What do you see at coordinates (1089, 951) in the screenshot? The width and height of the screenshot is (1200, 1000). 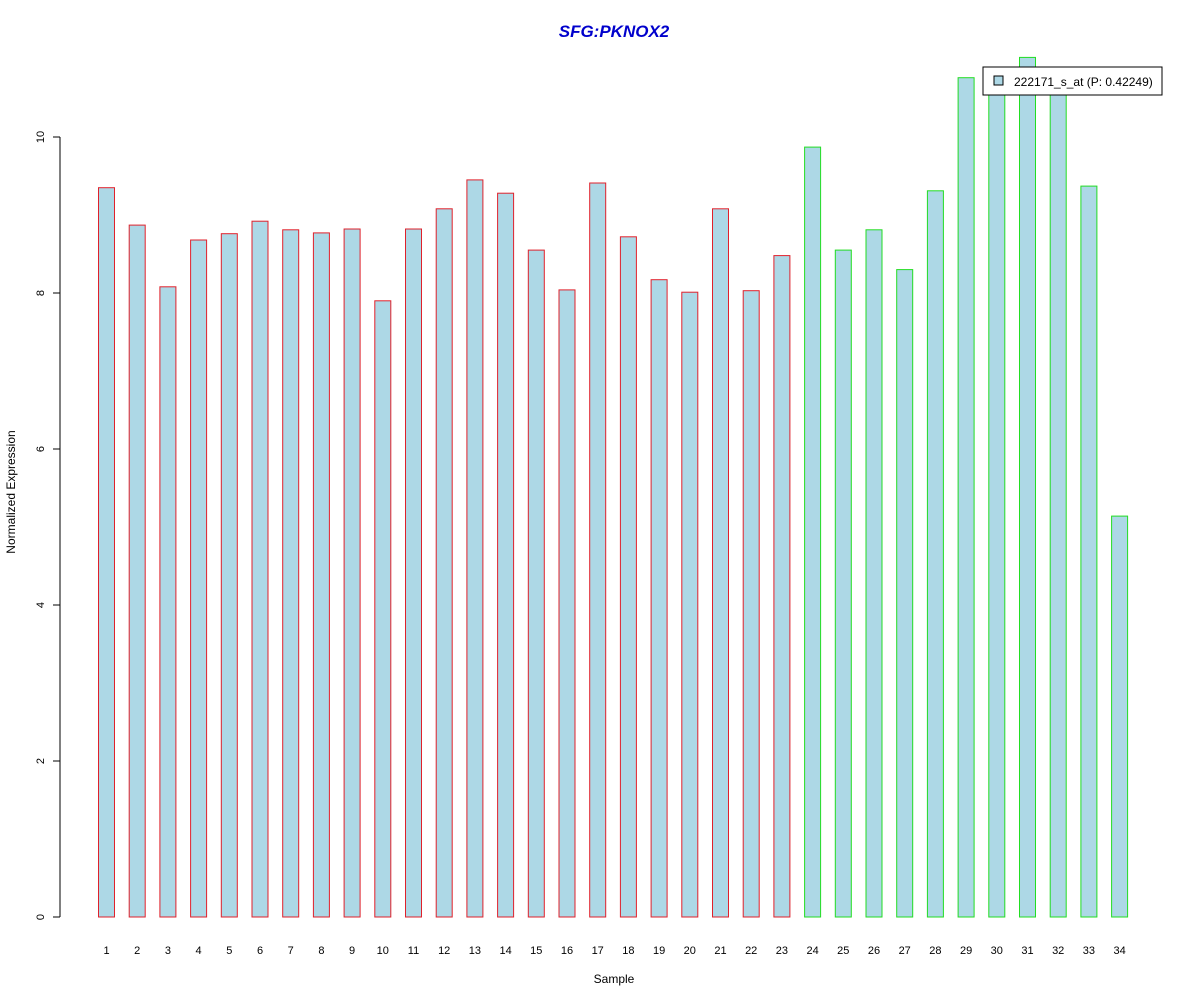 I see `x-tick-label: 33` at bounding box center [1089, 951].